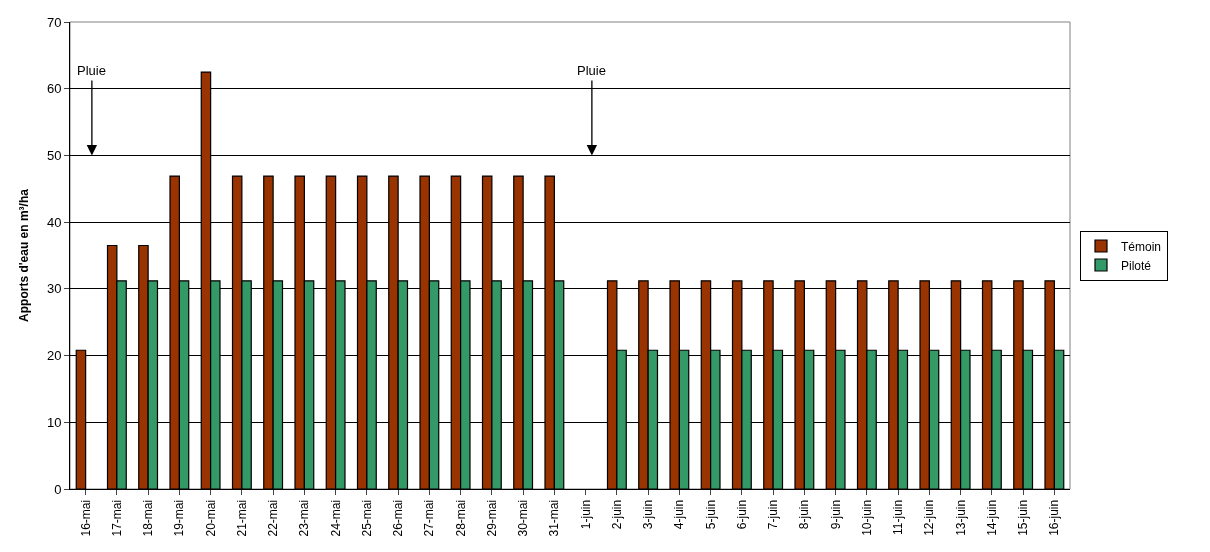 The width and height of the screenshot is (1210, 552). I want to click on x-tick-label: 28-mai, so click(460, 518).